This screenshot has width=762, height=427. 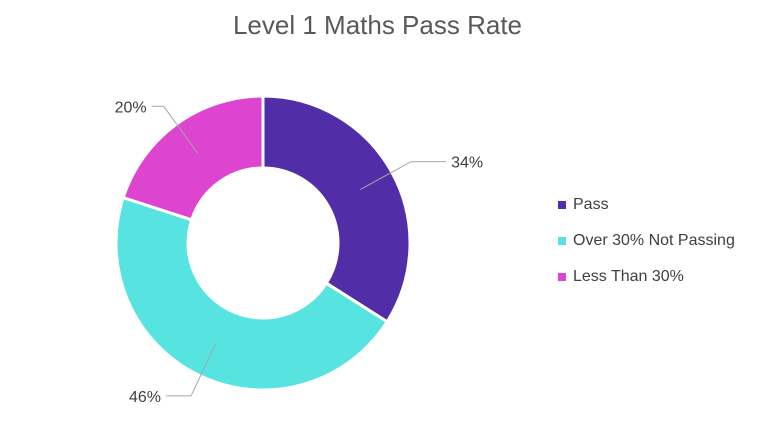 I want to click on legend-item-less-than-30: Less Than 30%, so click(x=646, y=277).